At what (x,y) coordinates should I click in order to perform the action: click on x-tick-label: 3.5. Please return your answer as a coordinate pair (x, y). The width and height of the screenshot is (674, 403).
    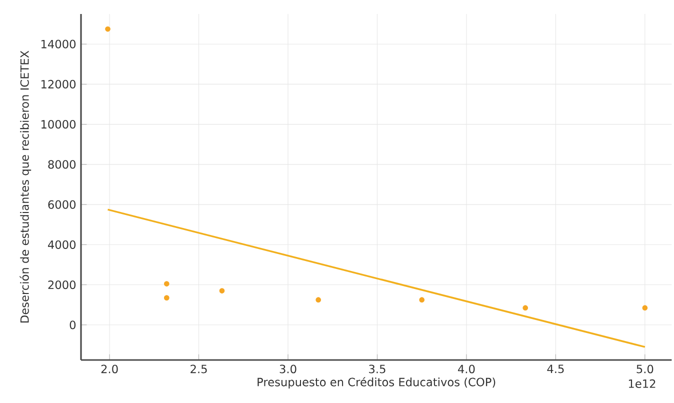
    Looking at the image, I should click on (377, 369).